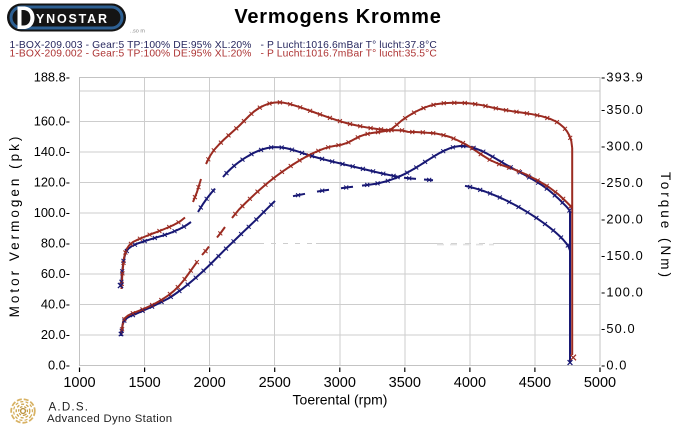  Describe the element at coordinates (622, 219) in the screenshot. I see `svg-text: -200.0` at that location.